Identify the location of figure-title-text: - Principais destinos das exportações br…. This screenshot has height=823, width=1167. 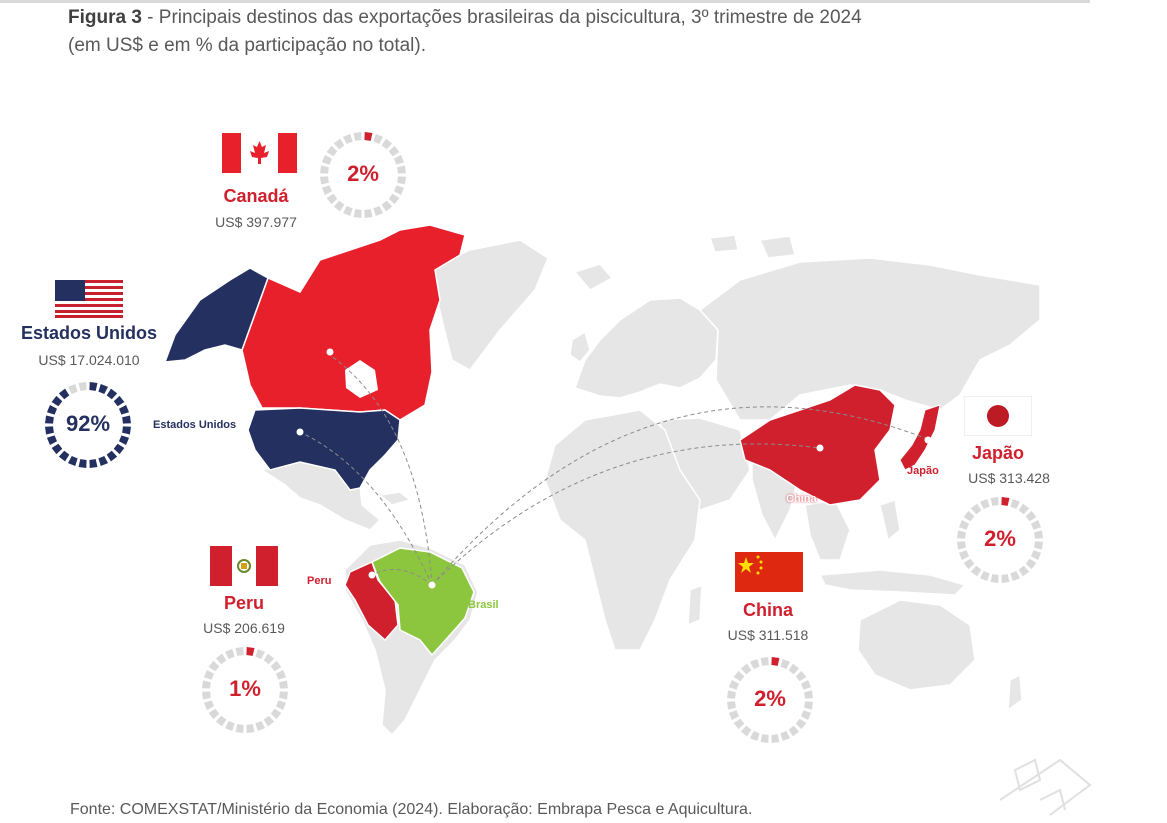
(501, 17).